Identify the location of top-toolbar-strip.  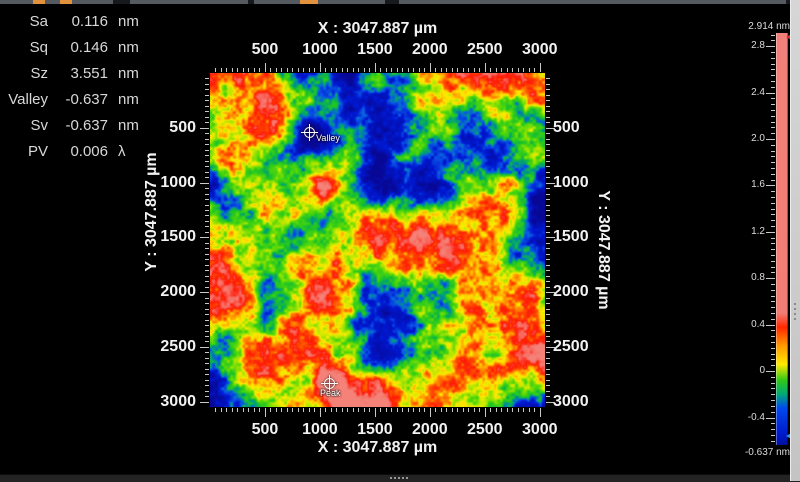
(400, 2).